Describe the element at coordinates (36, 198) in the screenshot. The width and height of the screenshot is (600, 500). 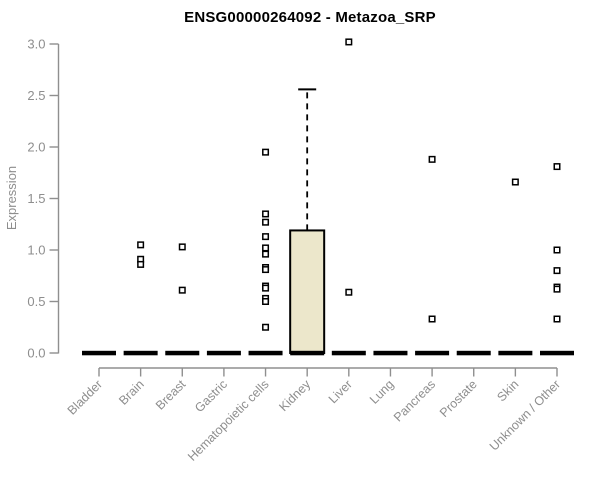
I see `y-tick-label: 1.5` at that location.